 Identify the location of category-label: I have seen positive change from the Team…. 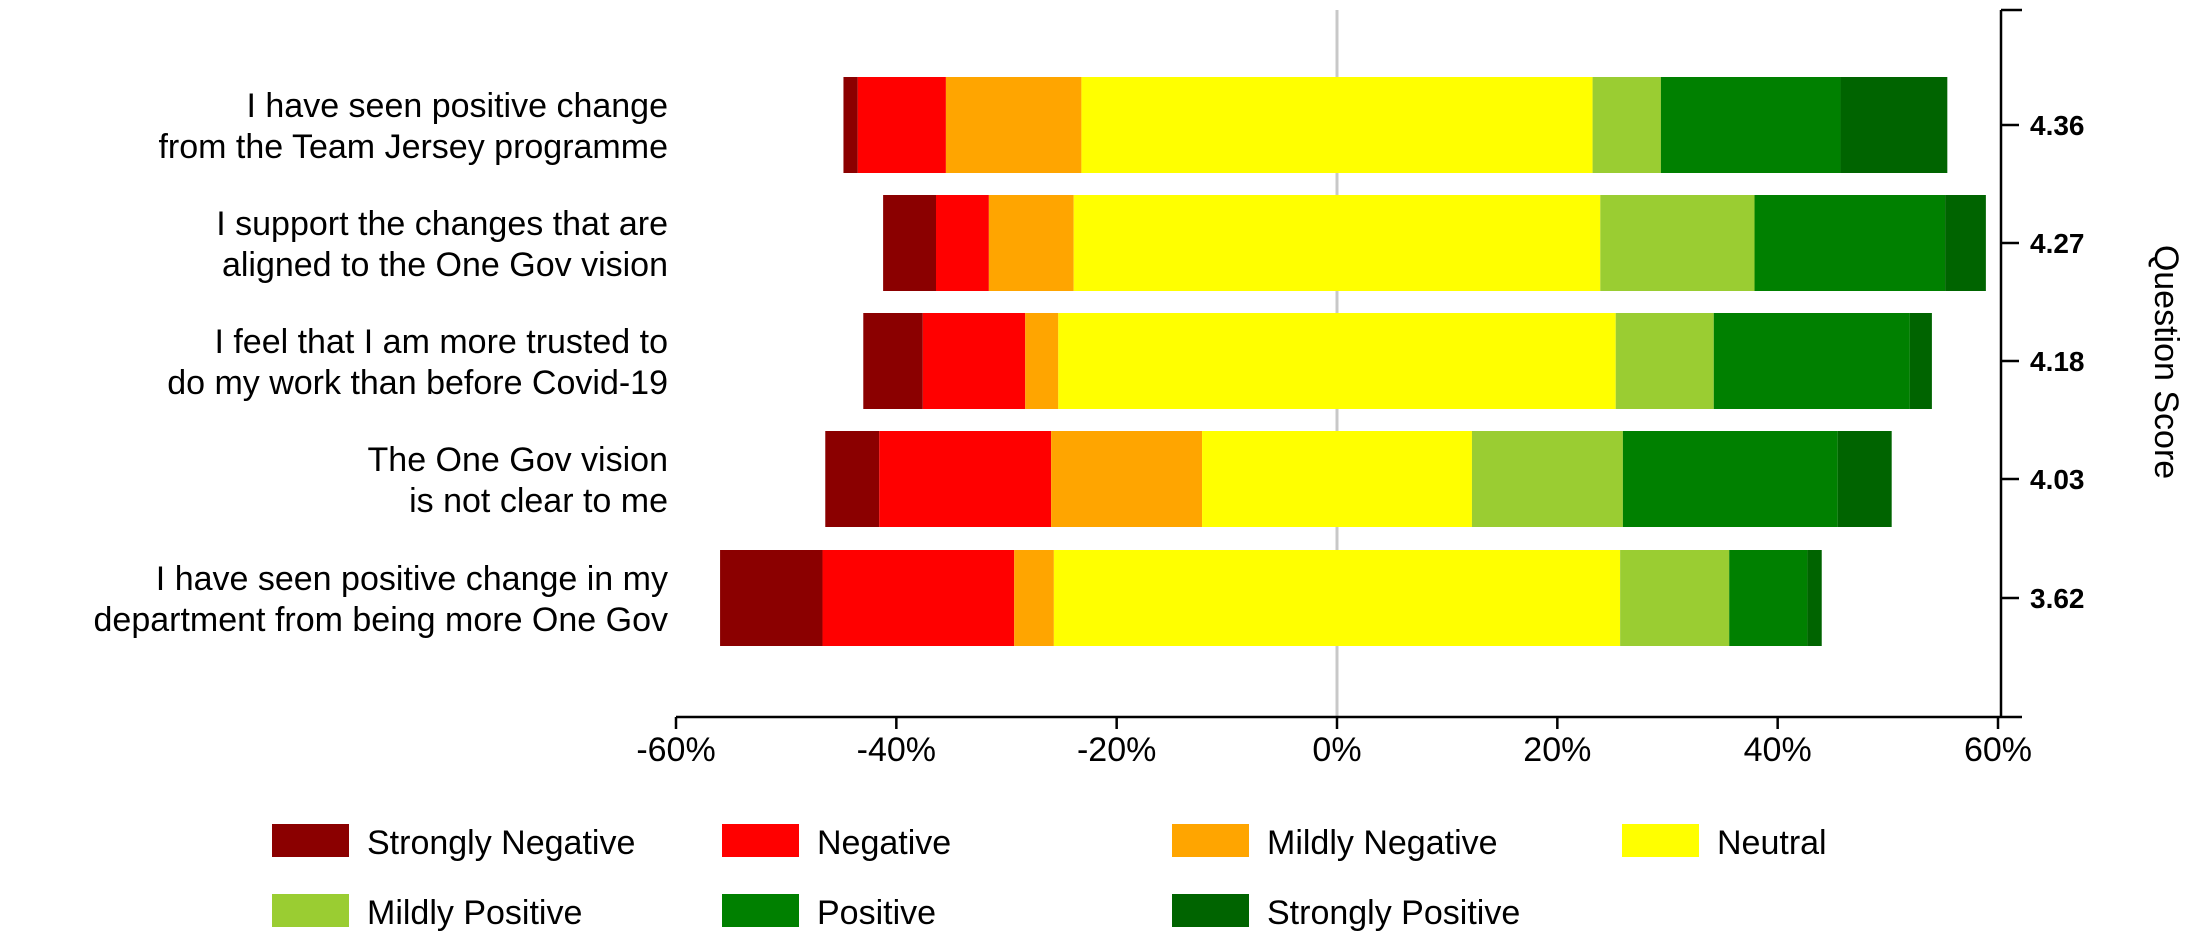
(413, 126).